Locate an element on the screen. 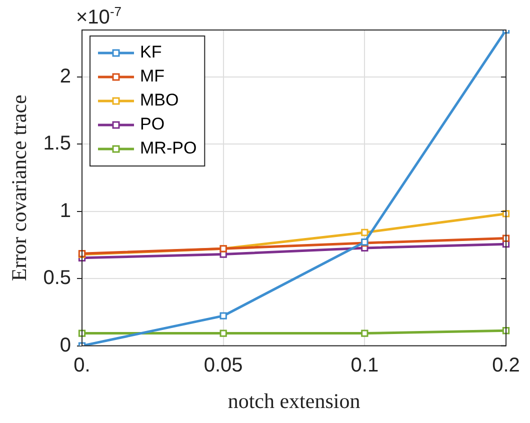  x-tick-label: 0.2 is located at coordinates (506, 365).